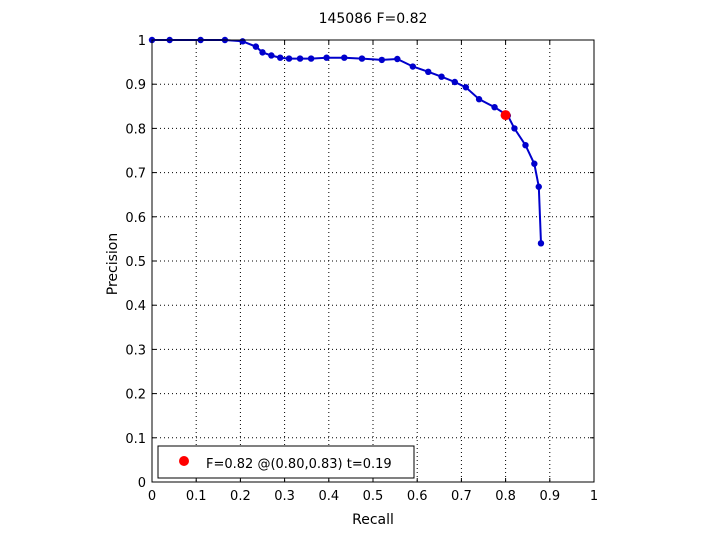 The image size is (720, 540). Describe the element at coordinates (373, 520) in the screenshot. I see `x-axis-label: Recall` at that location.